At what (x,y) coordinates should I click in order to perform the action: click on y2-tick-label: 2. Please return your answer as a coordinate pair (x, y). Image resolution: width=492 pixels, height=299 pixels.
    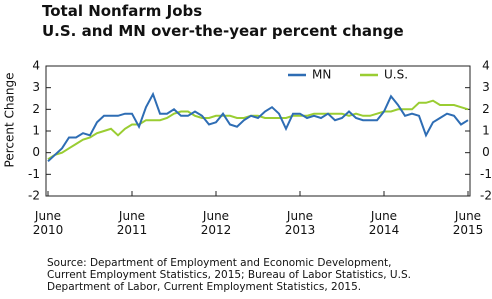
    Looking at the image, I should click on (486, 109).